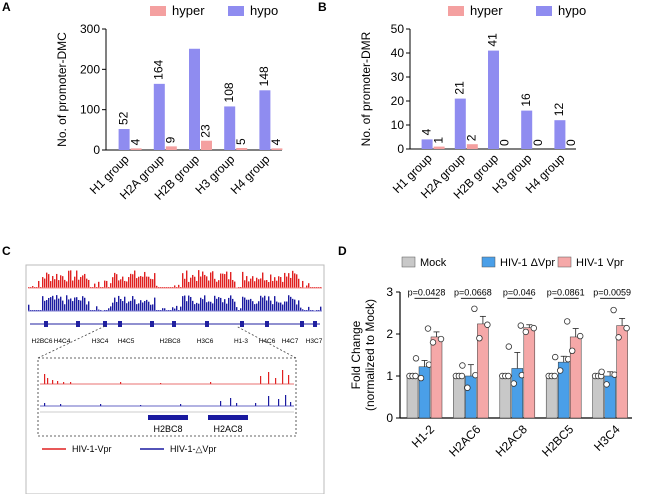 This screenshot has height=499, width=650. What do you see at coordinates (158, 11) in the screenshot?
I see `legend-swatch-hyper` at bounding box center [158, 11].